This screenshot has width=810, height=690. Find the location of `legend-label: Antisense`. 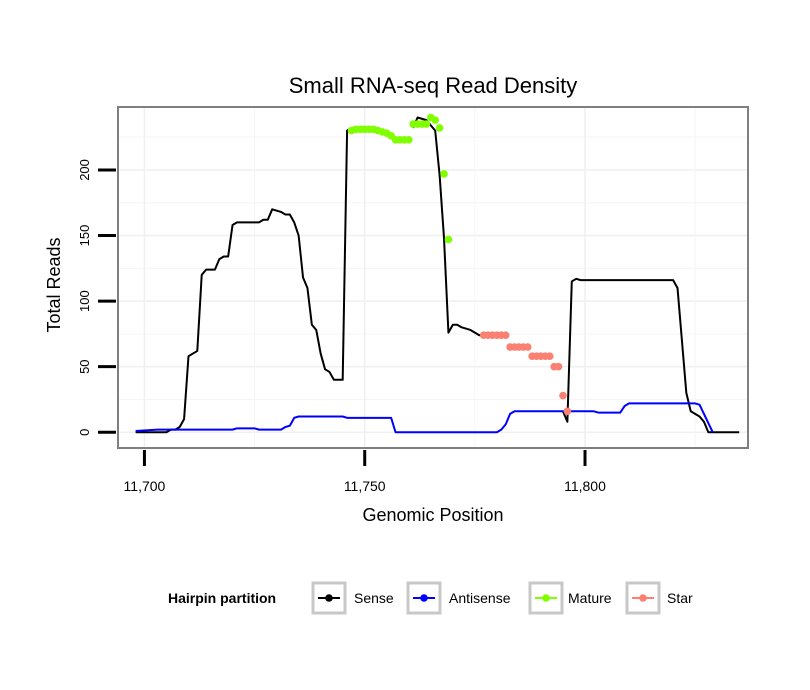

legend-label: Antisense is located at coordinates (480, 598).